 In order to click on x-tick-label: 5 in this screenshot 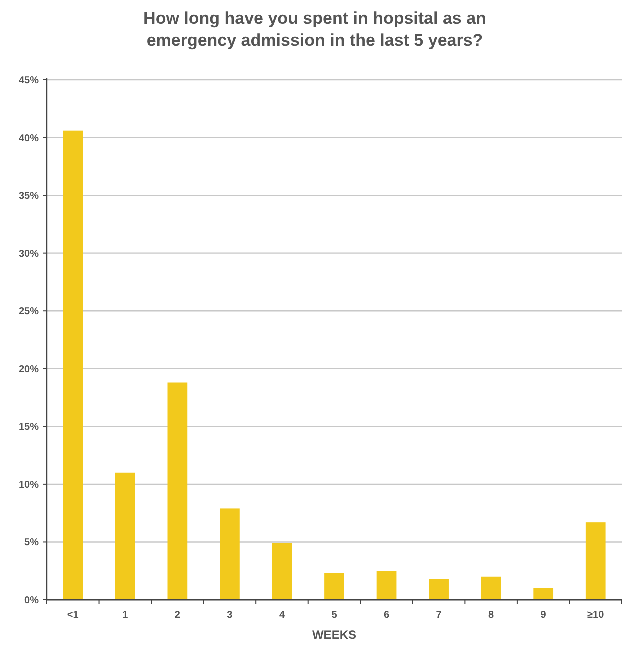, I will do `click(335, 615)`.